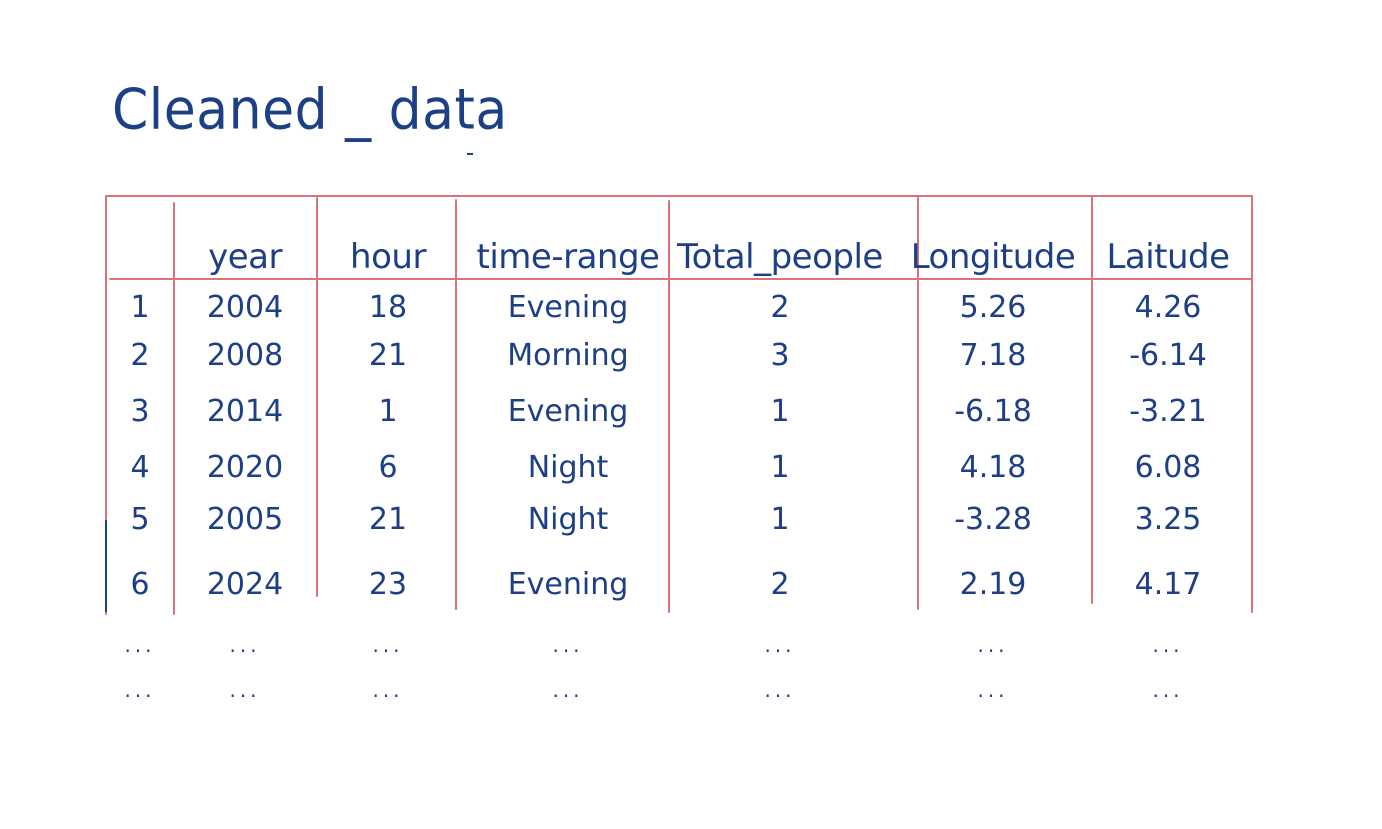 The image size is (1382, 829). What do you see at coordinates (1168, 355) in the screenshot?
I see `table-cell-latitude: -6.14` at bounding box center [1168, 355].